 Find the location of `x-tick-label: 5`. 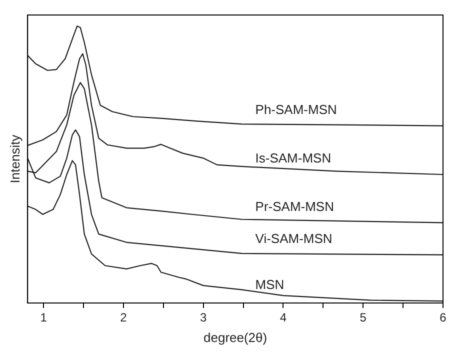

x-tick-label: 5 is located at coordinates (363, 317).